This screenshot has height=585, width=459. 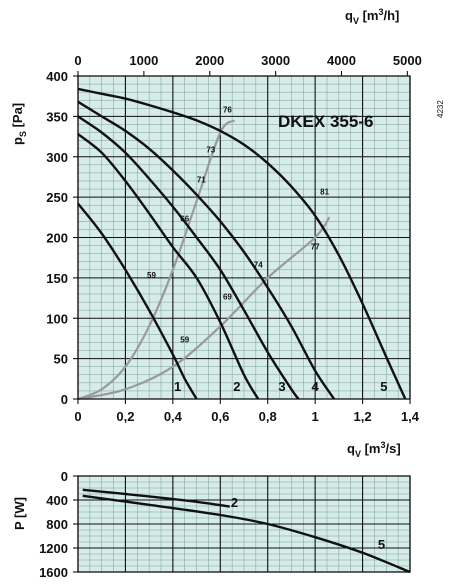 What do you see at coordinates (57, 238) in the screenshot?
I see `y-tick-label: 200` at bounding box center [57, 238].